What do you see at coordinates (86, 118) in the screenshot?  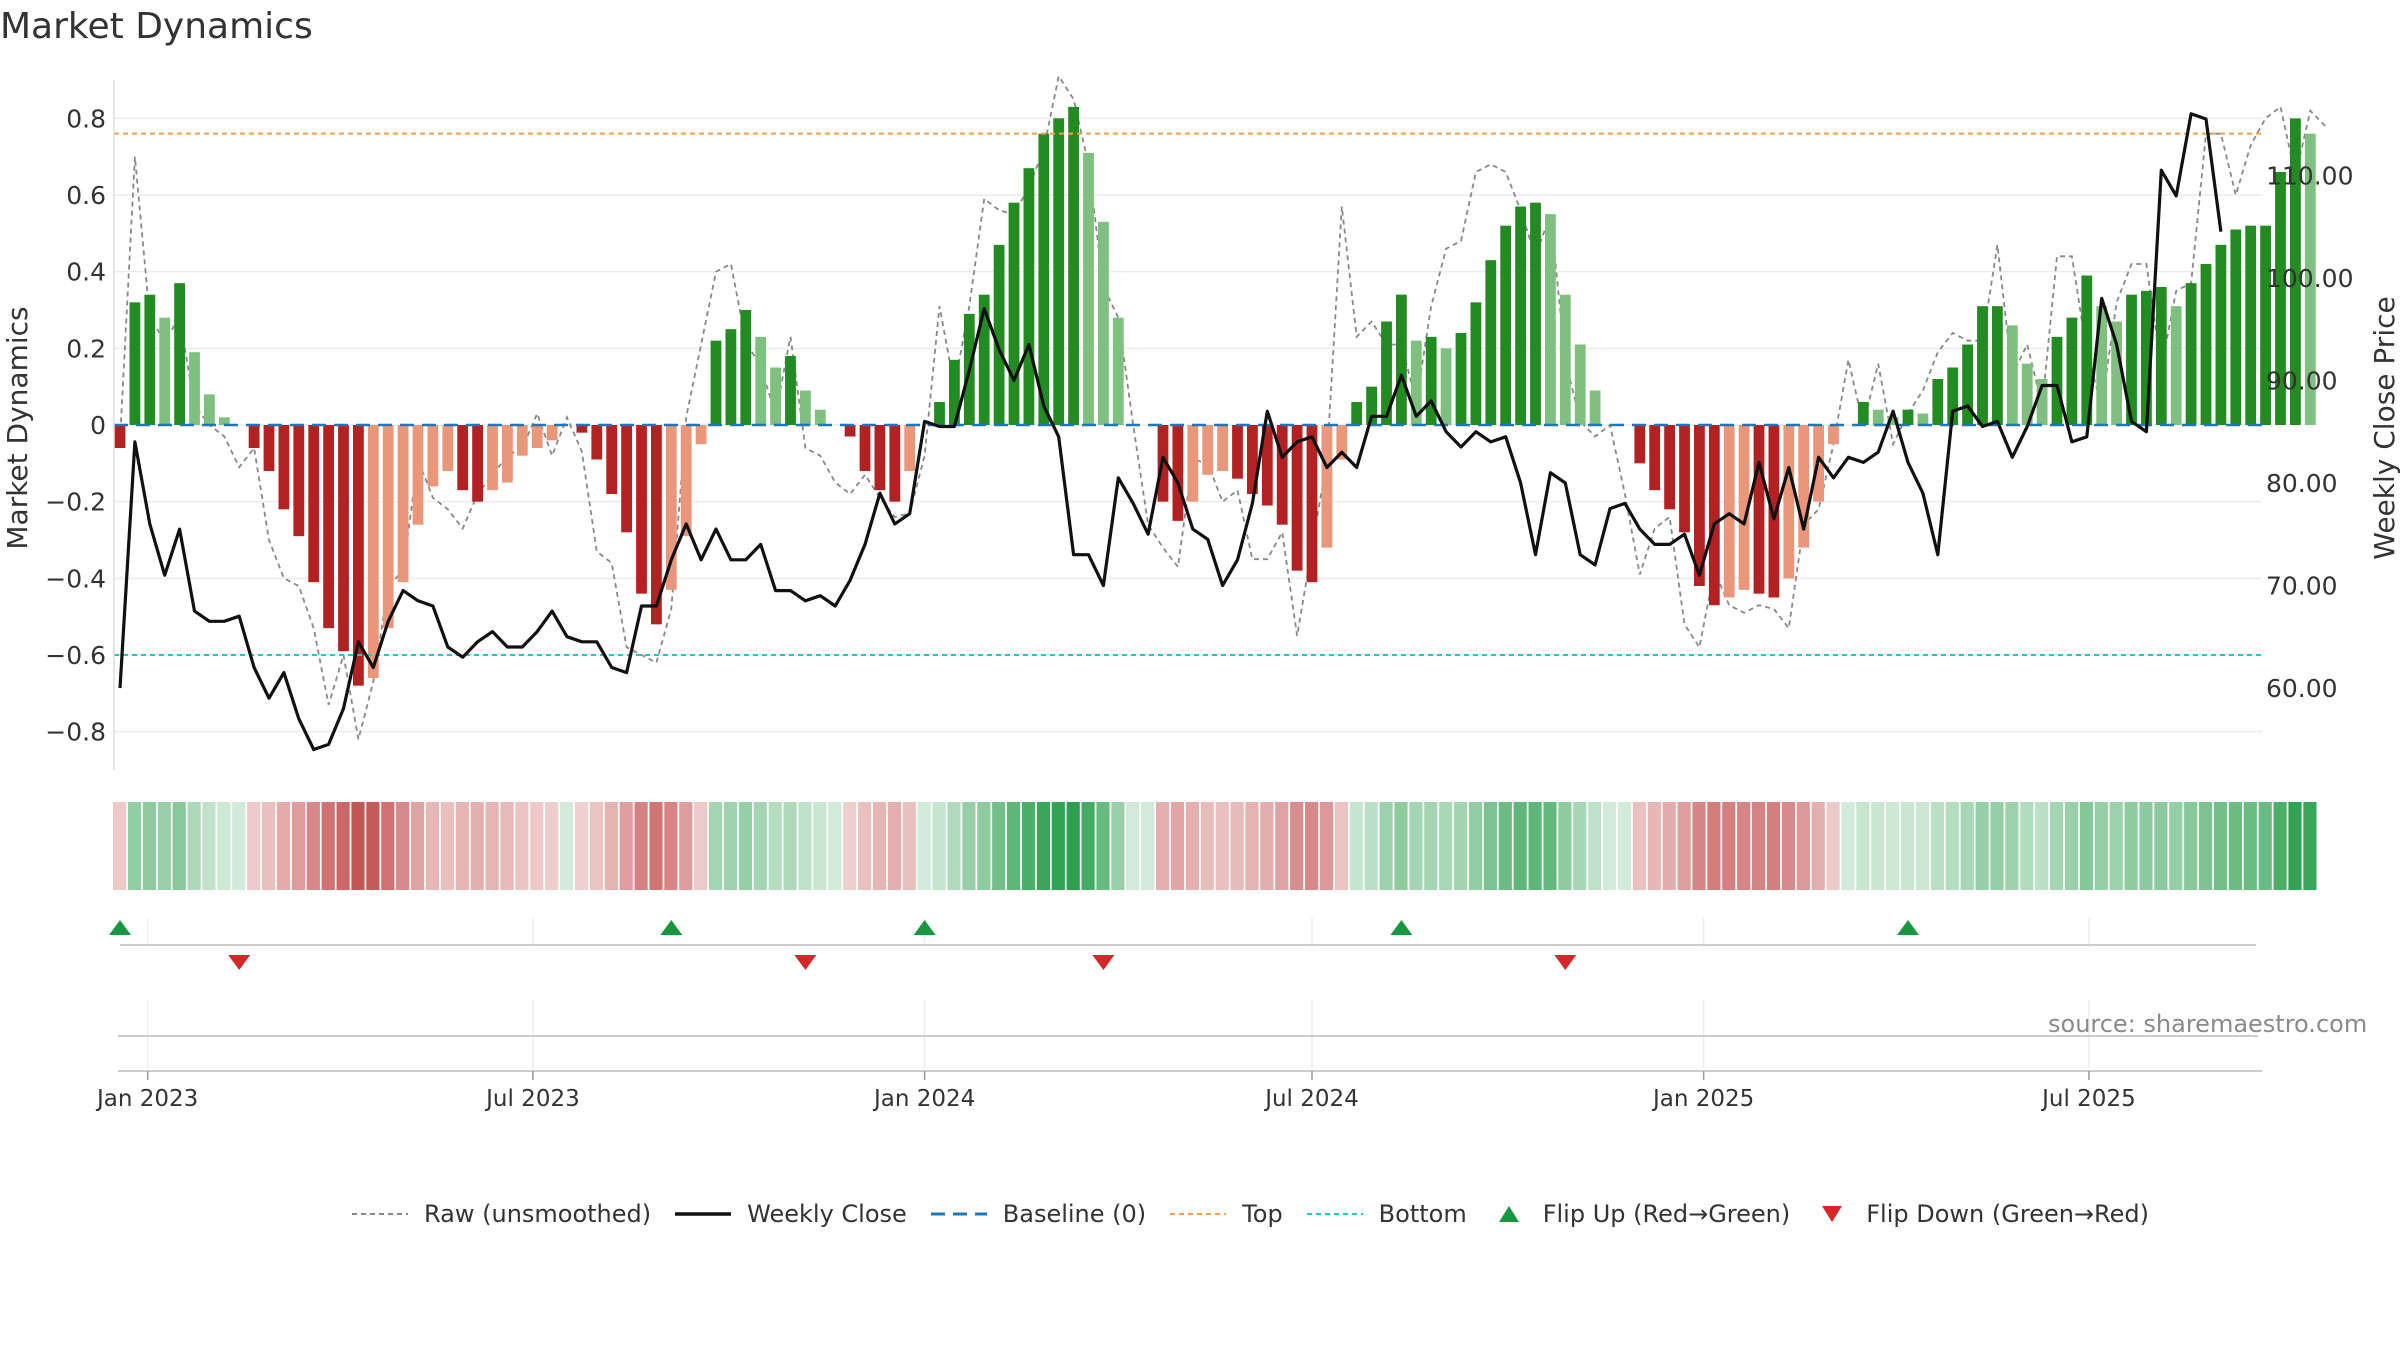 I see `y-tick-label: 0.8` at bounding box center [86, 118].